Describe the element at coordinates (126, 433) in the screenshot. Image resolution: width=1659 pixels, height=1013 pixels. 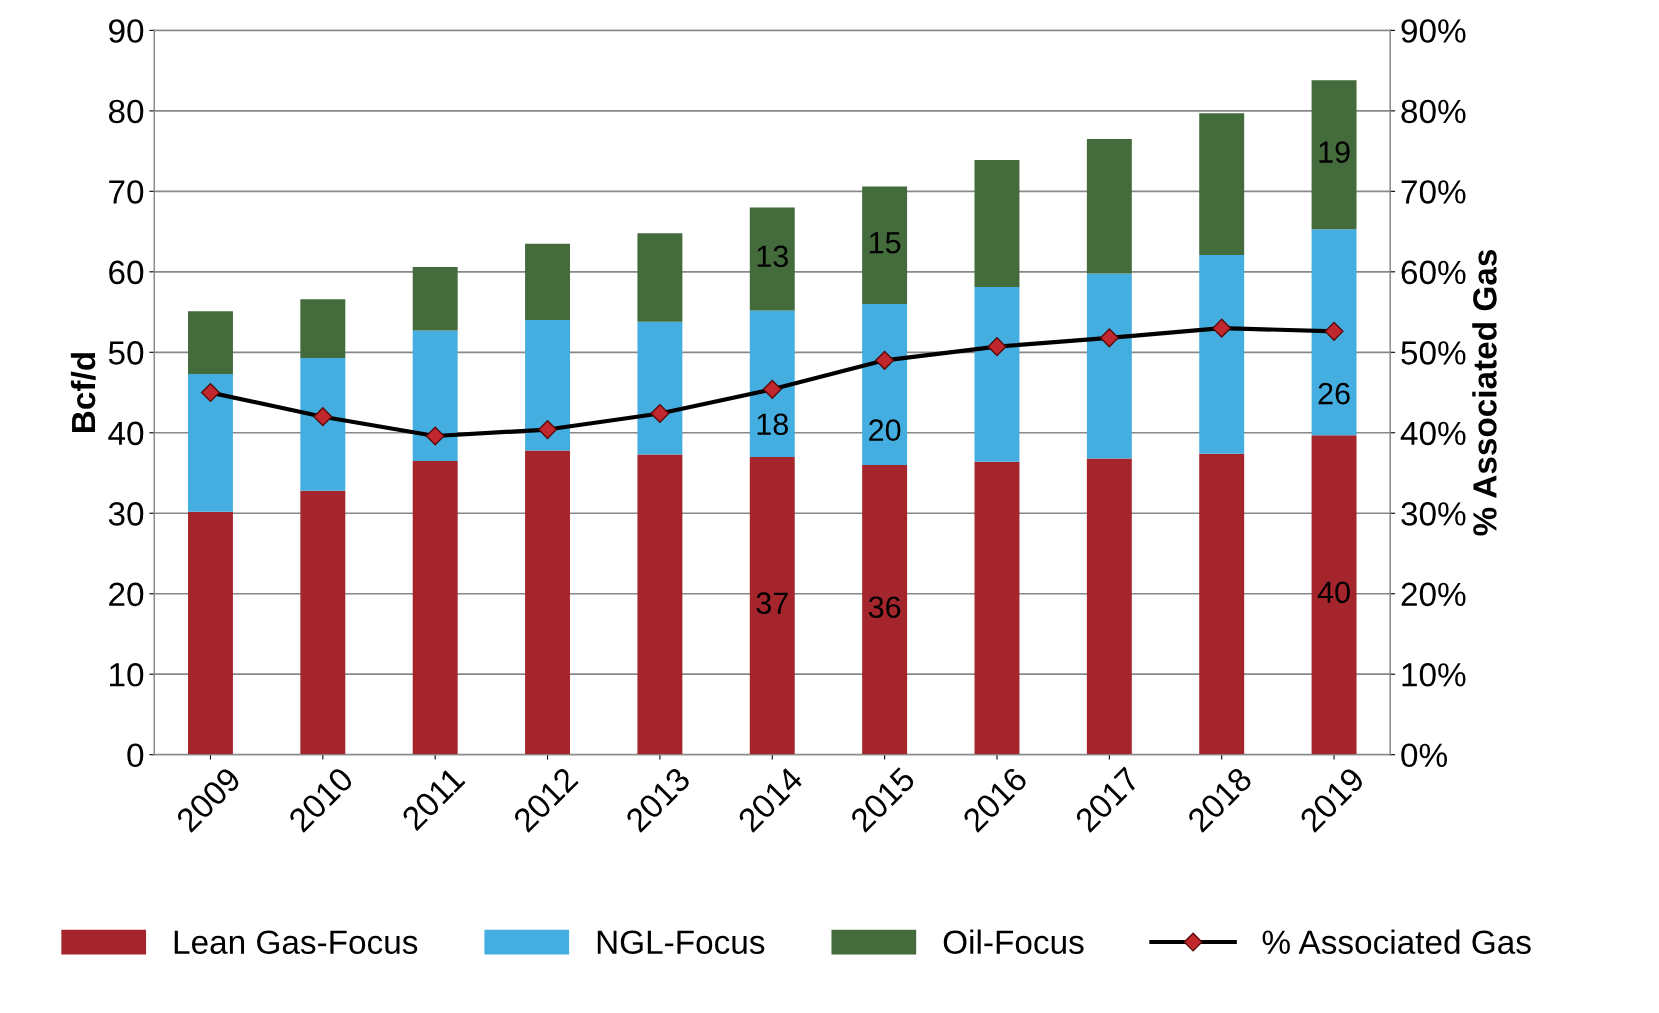
I see `y-tick-label: 40` at that location.